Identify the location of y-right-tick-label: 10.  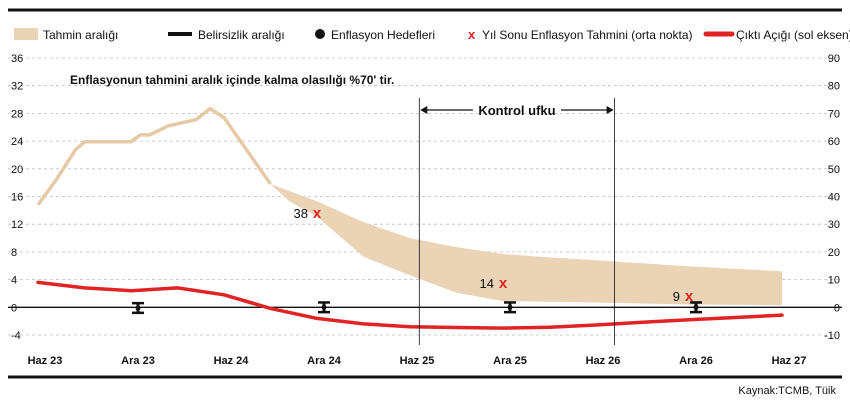
(834, 281).